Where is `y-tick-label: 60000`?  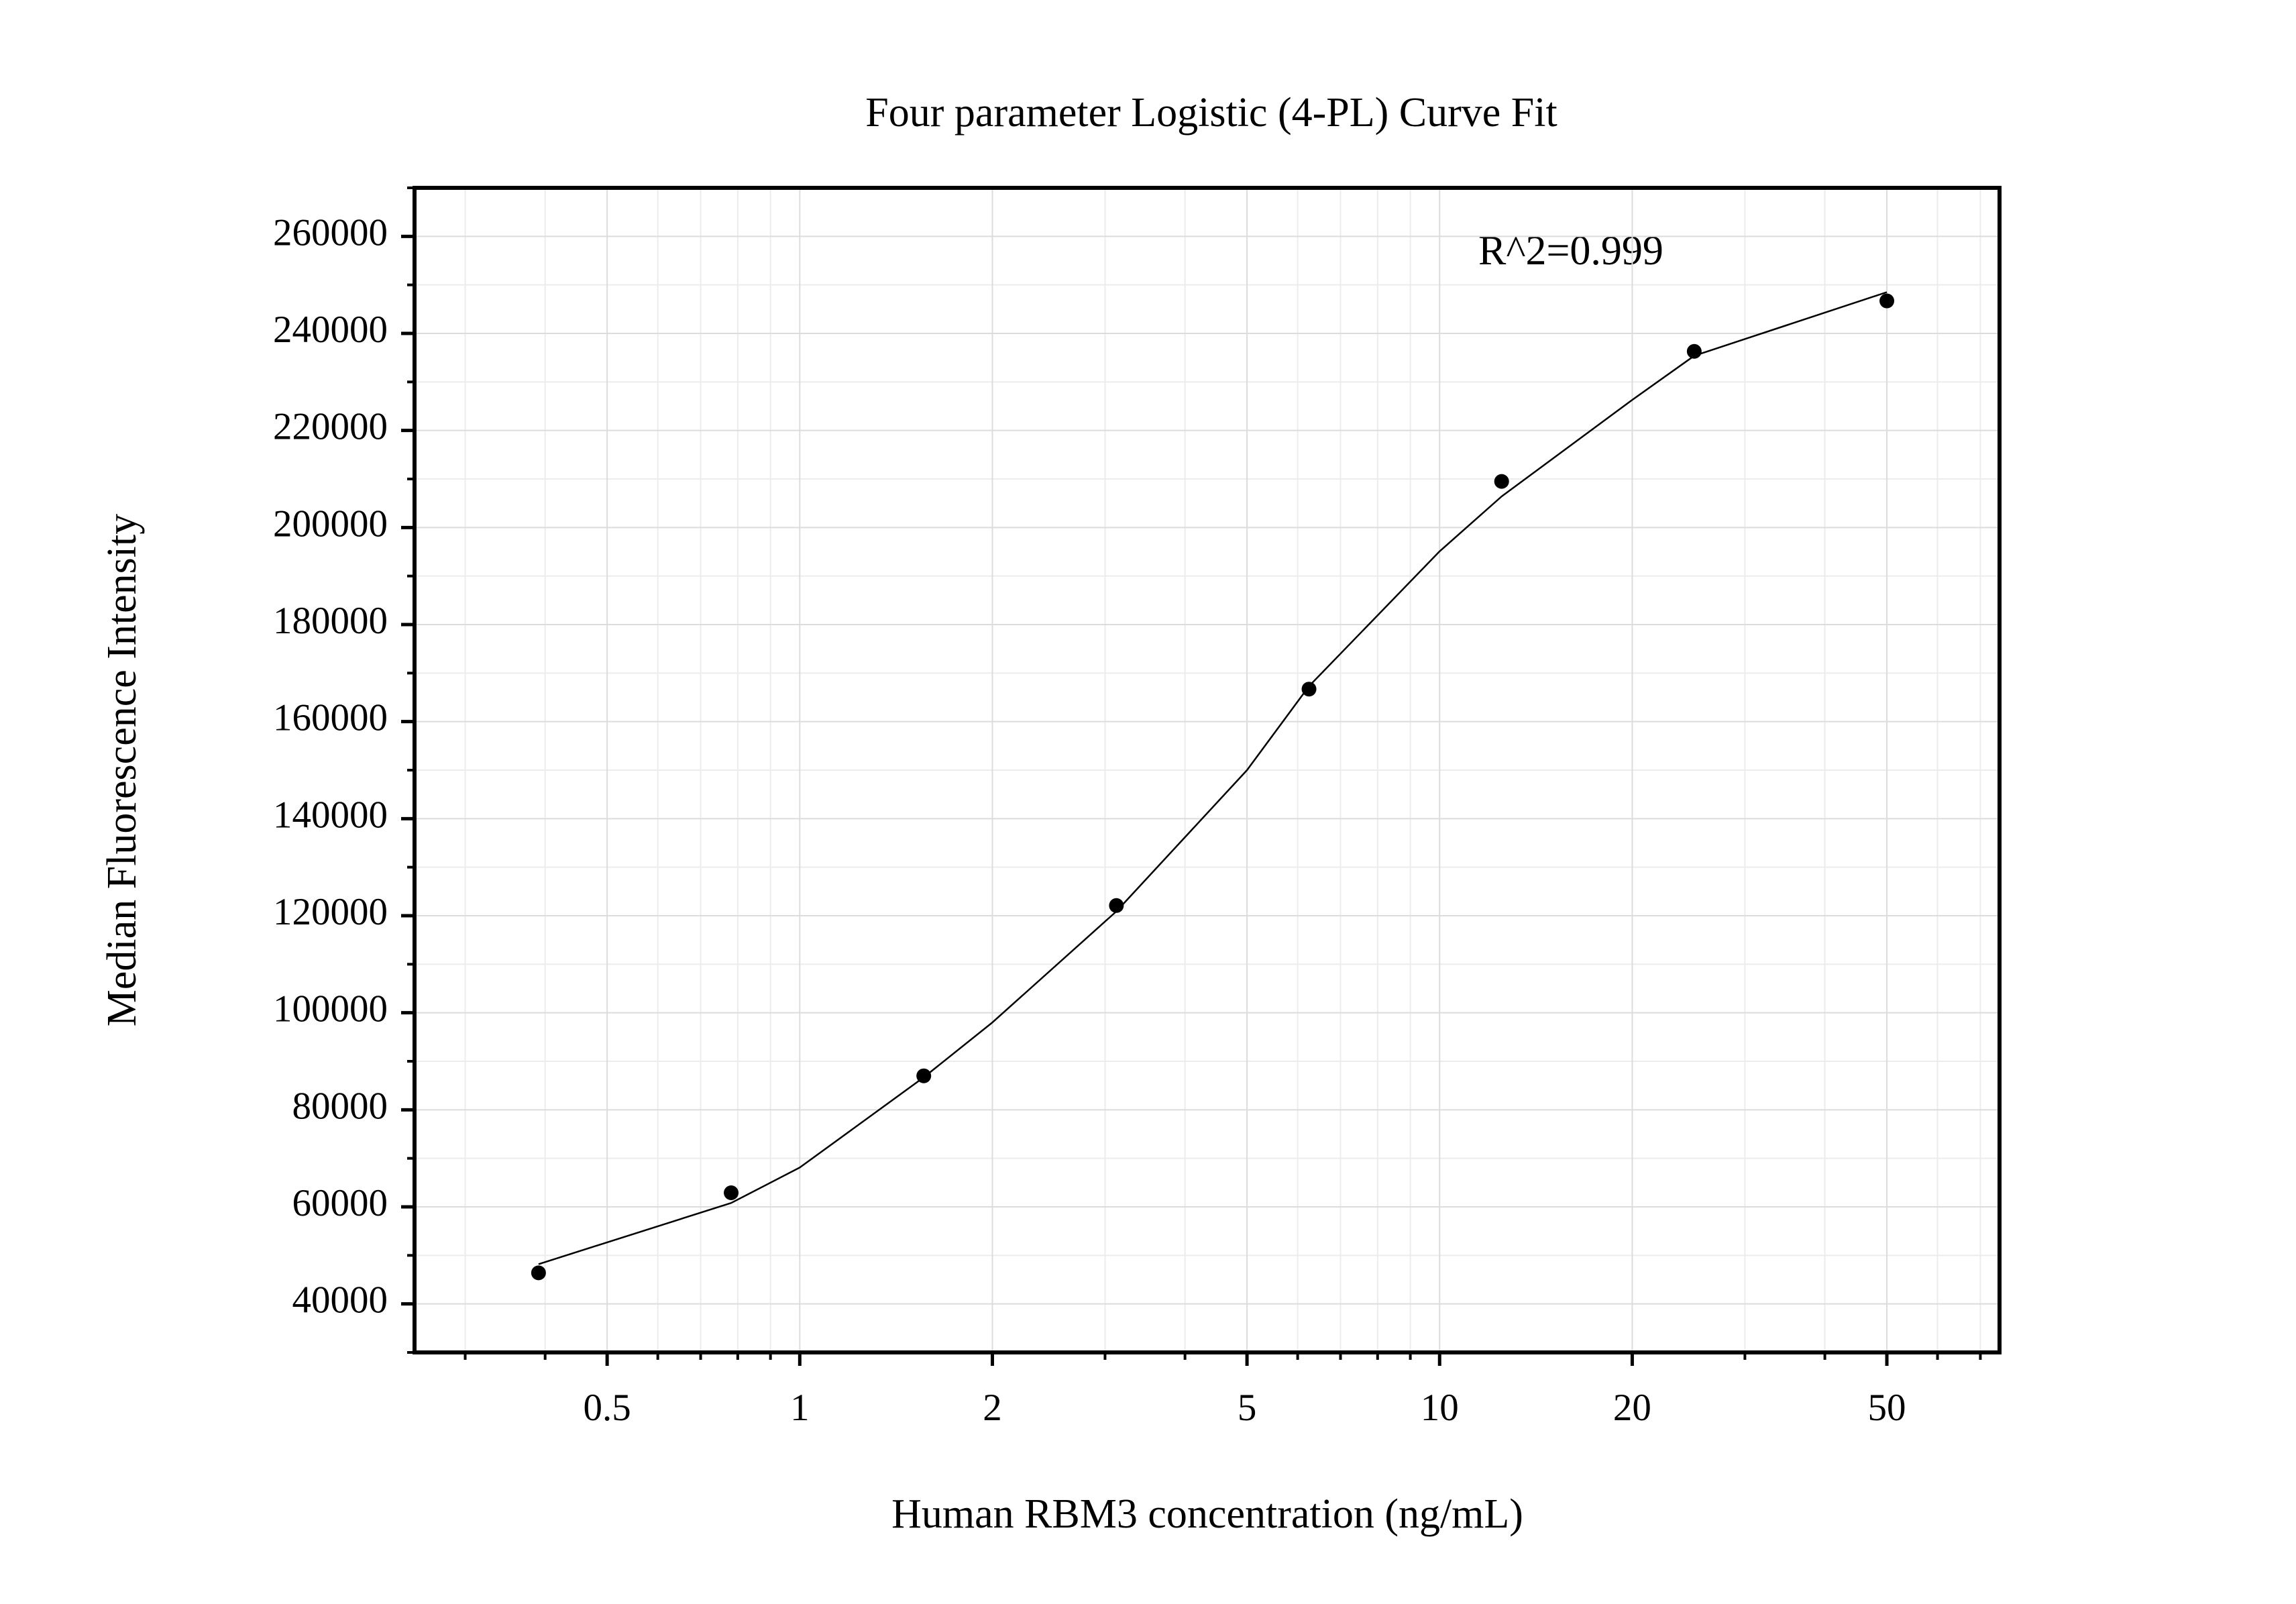
y-tick-label: 60000 is located at coordinates (340, 1203).